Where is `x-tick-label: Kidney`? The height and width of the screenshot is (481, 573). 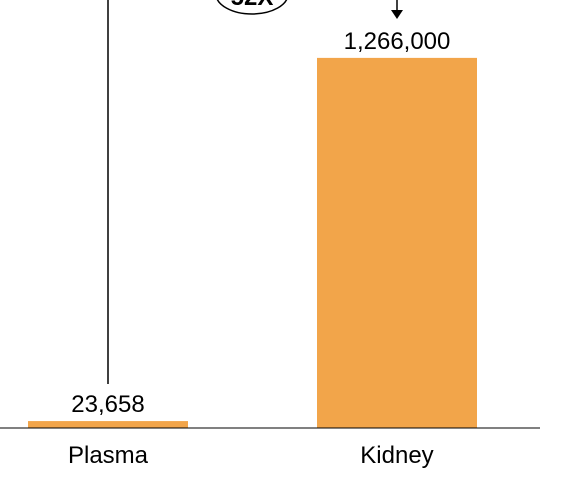
x-tick-label: Kidney is located at coordinates (396, 455).